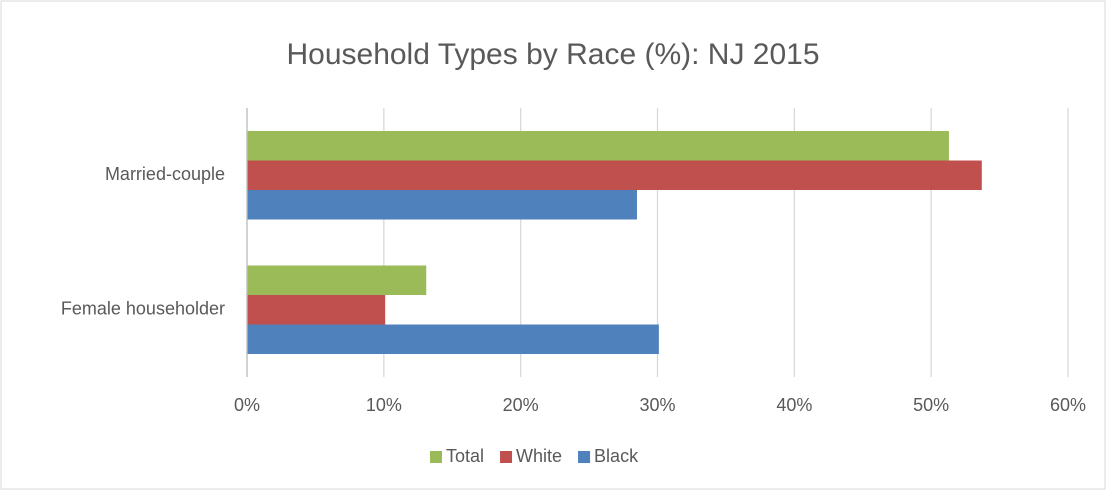  I want to click on x-tick-label: 0%, so click(247, 405).